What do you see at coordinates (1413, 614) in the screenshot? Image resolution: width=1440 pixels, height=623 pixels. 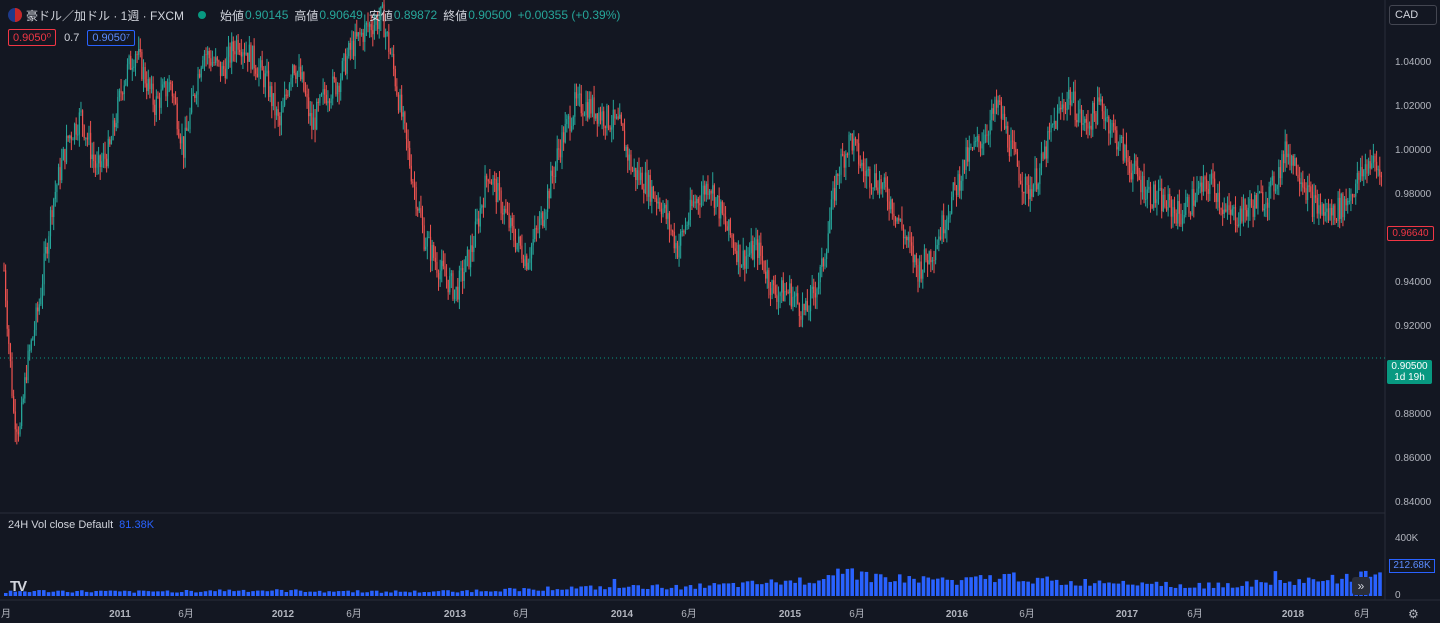 I see `gear-icon: ⚙` at bounding box center [1413, 614].